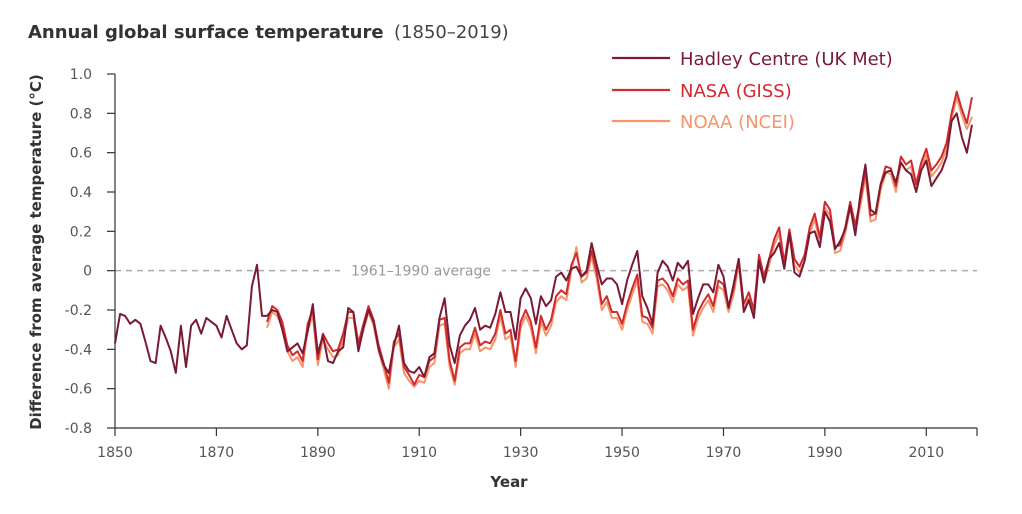  I want to click on legend-item-noaa-ncei: NOAA (NCEI), so click(703, 122).